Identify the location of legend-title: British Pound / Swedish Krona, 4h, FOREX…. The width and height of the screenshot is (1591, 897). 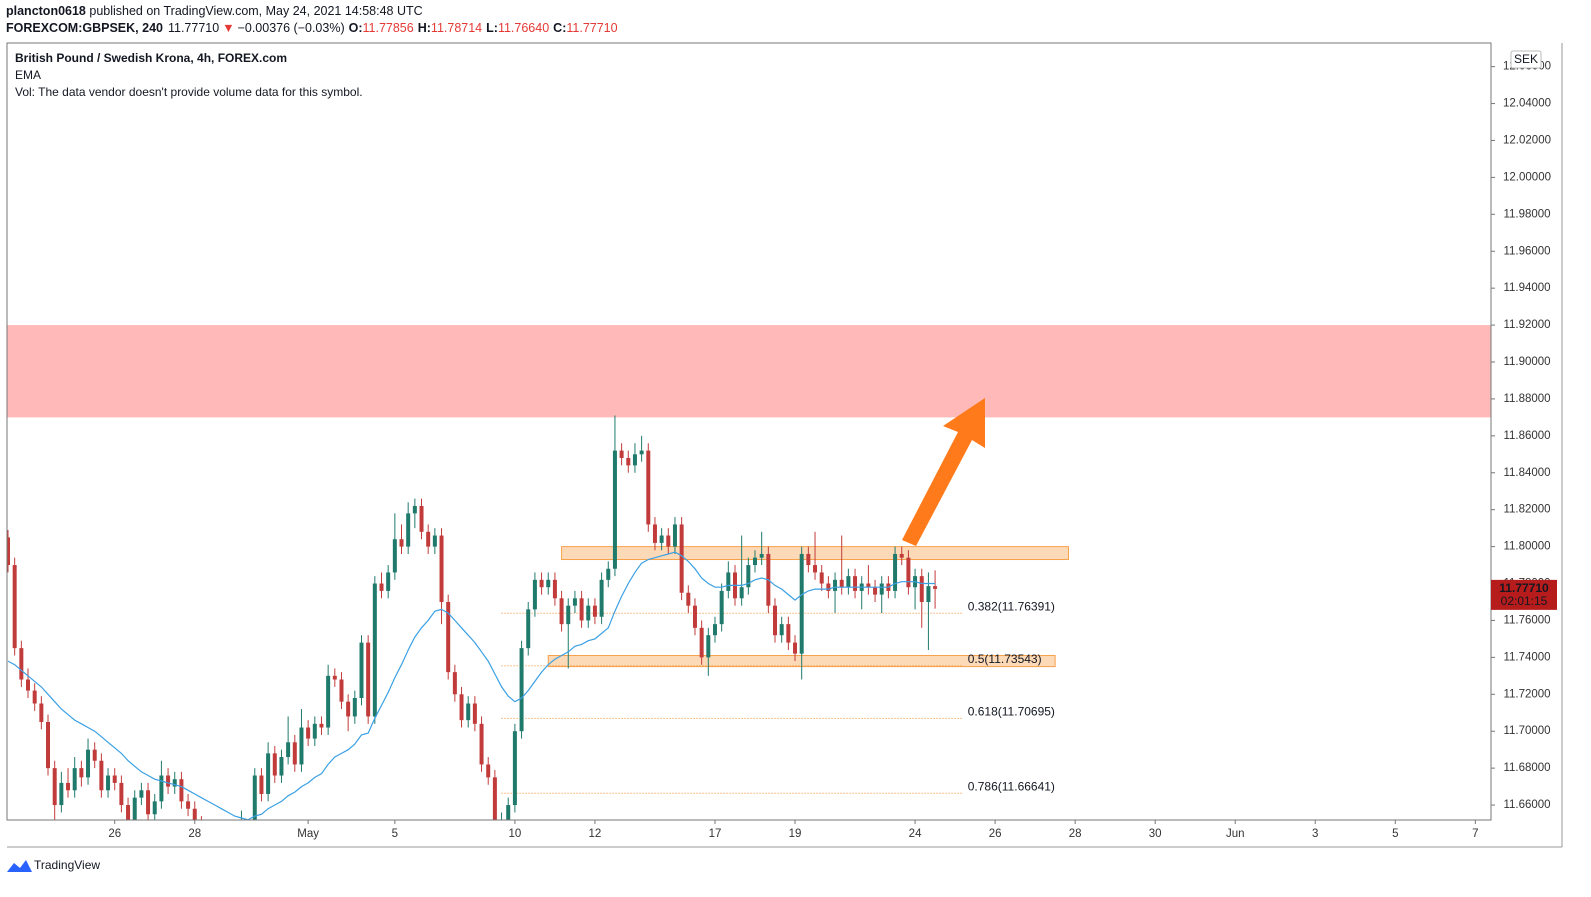
(151, 58).